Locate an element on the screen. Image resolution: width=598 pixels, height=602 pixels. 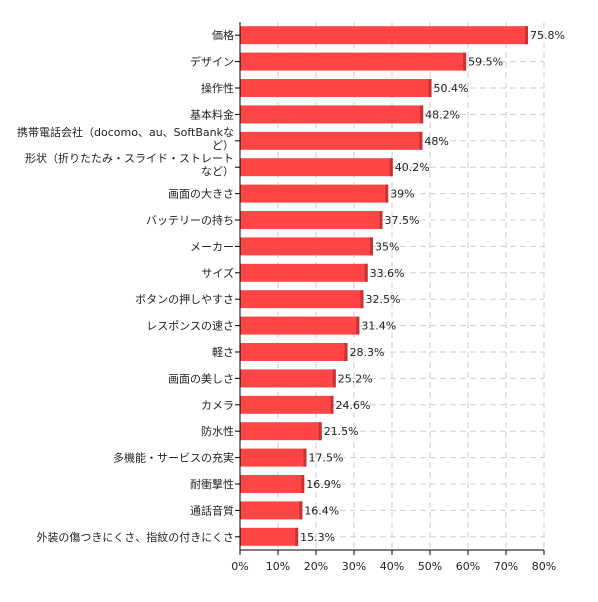
x-tick-label: 40% is located at coordinates (392, 566).